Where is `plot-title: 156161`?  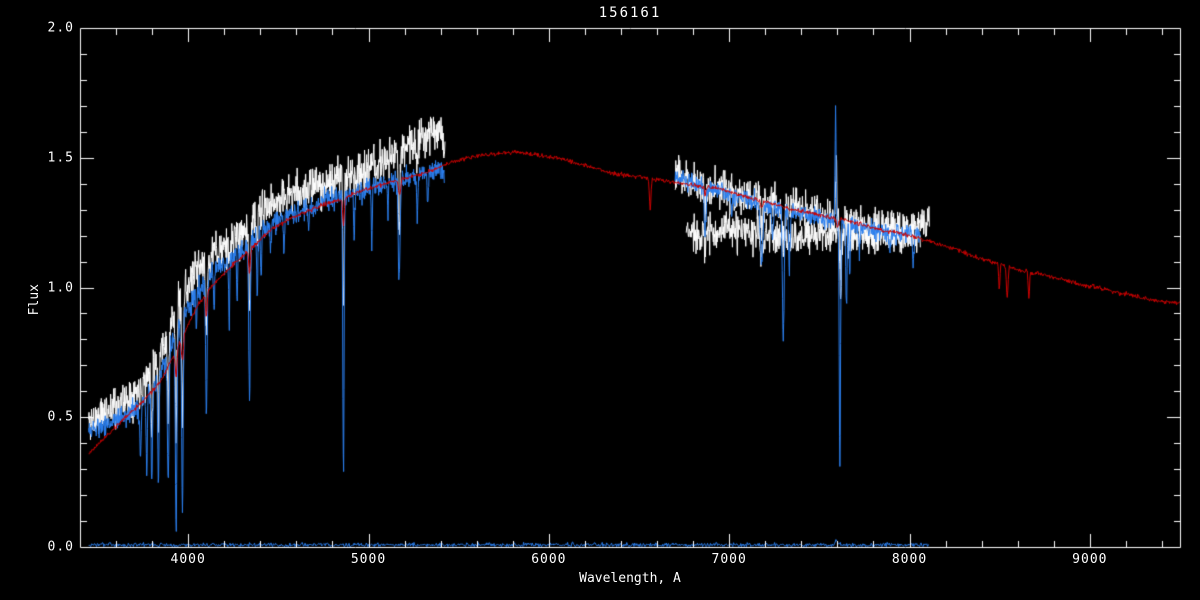
plot-title: 156161 is located at coordinates (630, 13).